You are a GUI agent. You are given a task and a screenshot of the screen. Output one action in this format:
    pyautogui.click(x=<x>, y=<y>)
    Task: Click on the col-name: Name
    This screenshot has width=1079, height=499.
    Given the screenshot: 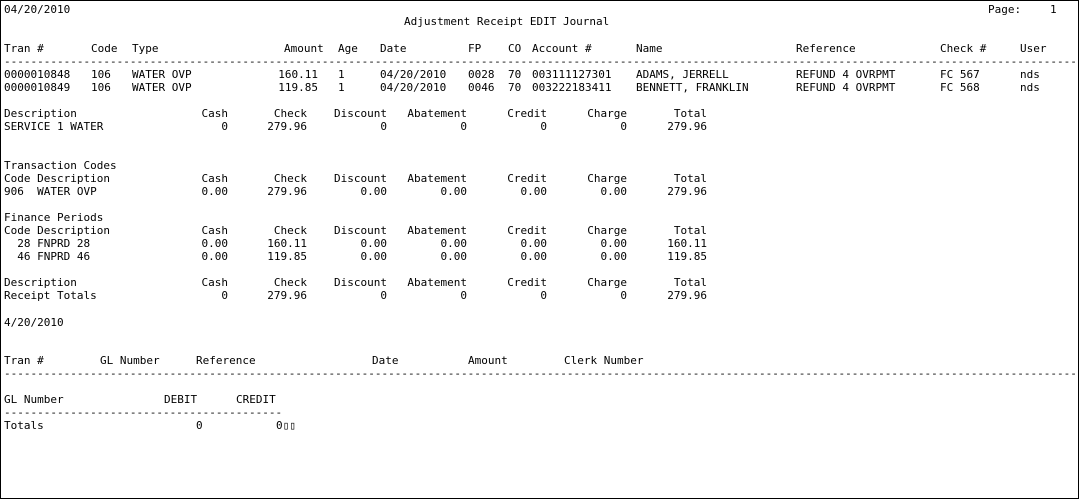 What is the action you would take?
    pyautogui.click(x=649, y=48)
    